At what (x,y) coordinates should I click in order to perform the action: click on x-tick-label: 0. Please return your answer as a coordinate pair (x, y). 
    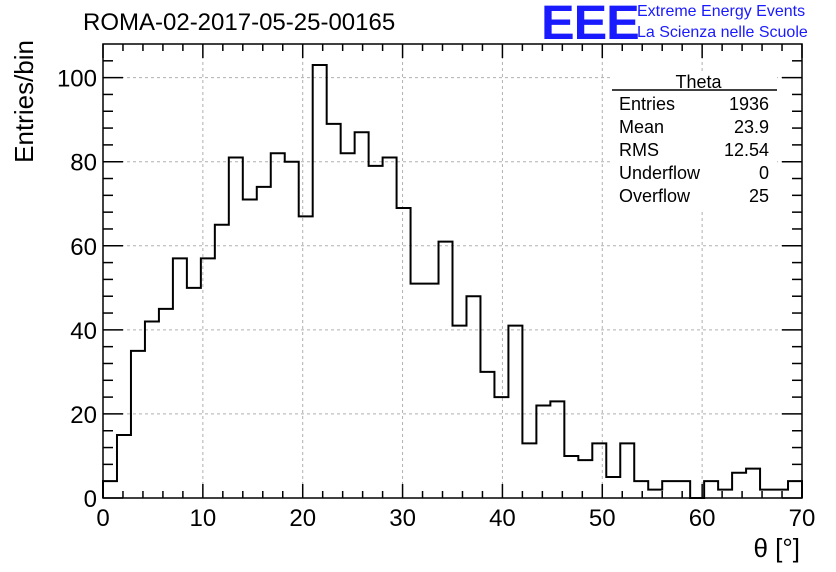
    Looking at the image, I should click on (102, 518).